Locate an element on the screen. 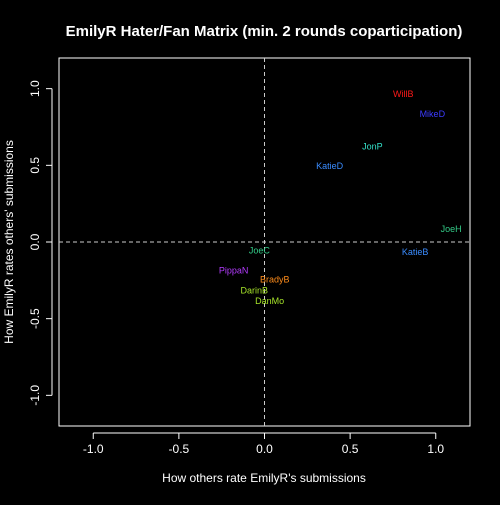 Image resolution: width=500 pixels, height=505 pixels. point-label-pippan: PippaN is located at coordinates (234, 271).